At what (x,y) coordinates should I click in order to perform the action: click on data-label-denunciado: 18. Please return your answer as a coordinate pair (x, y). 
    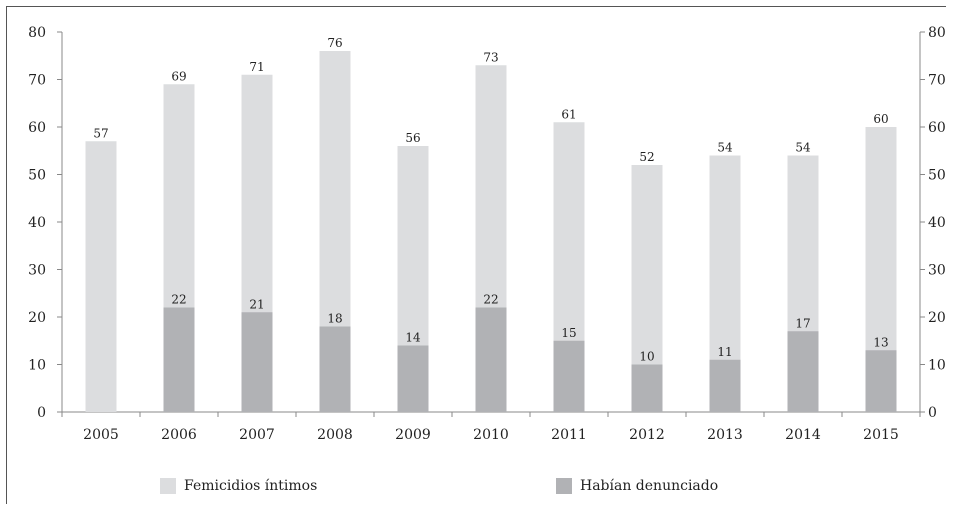
    Looking at the image, I should click on (334, 319).